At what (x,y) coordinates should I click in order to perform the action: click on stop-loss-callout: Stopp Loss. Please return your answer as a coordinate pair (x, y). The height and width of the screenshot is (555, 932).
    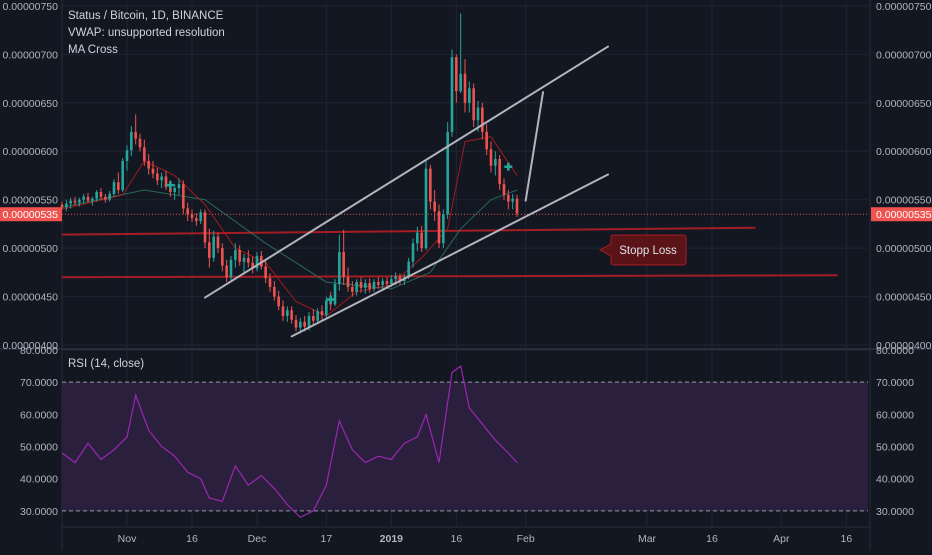
    Looking at the image, I should click on (642, 250).